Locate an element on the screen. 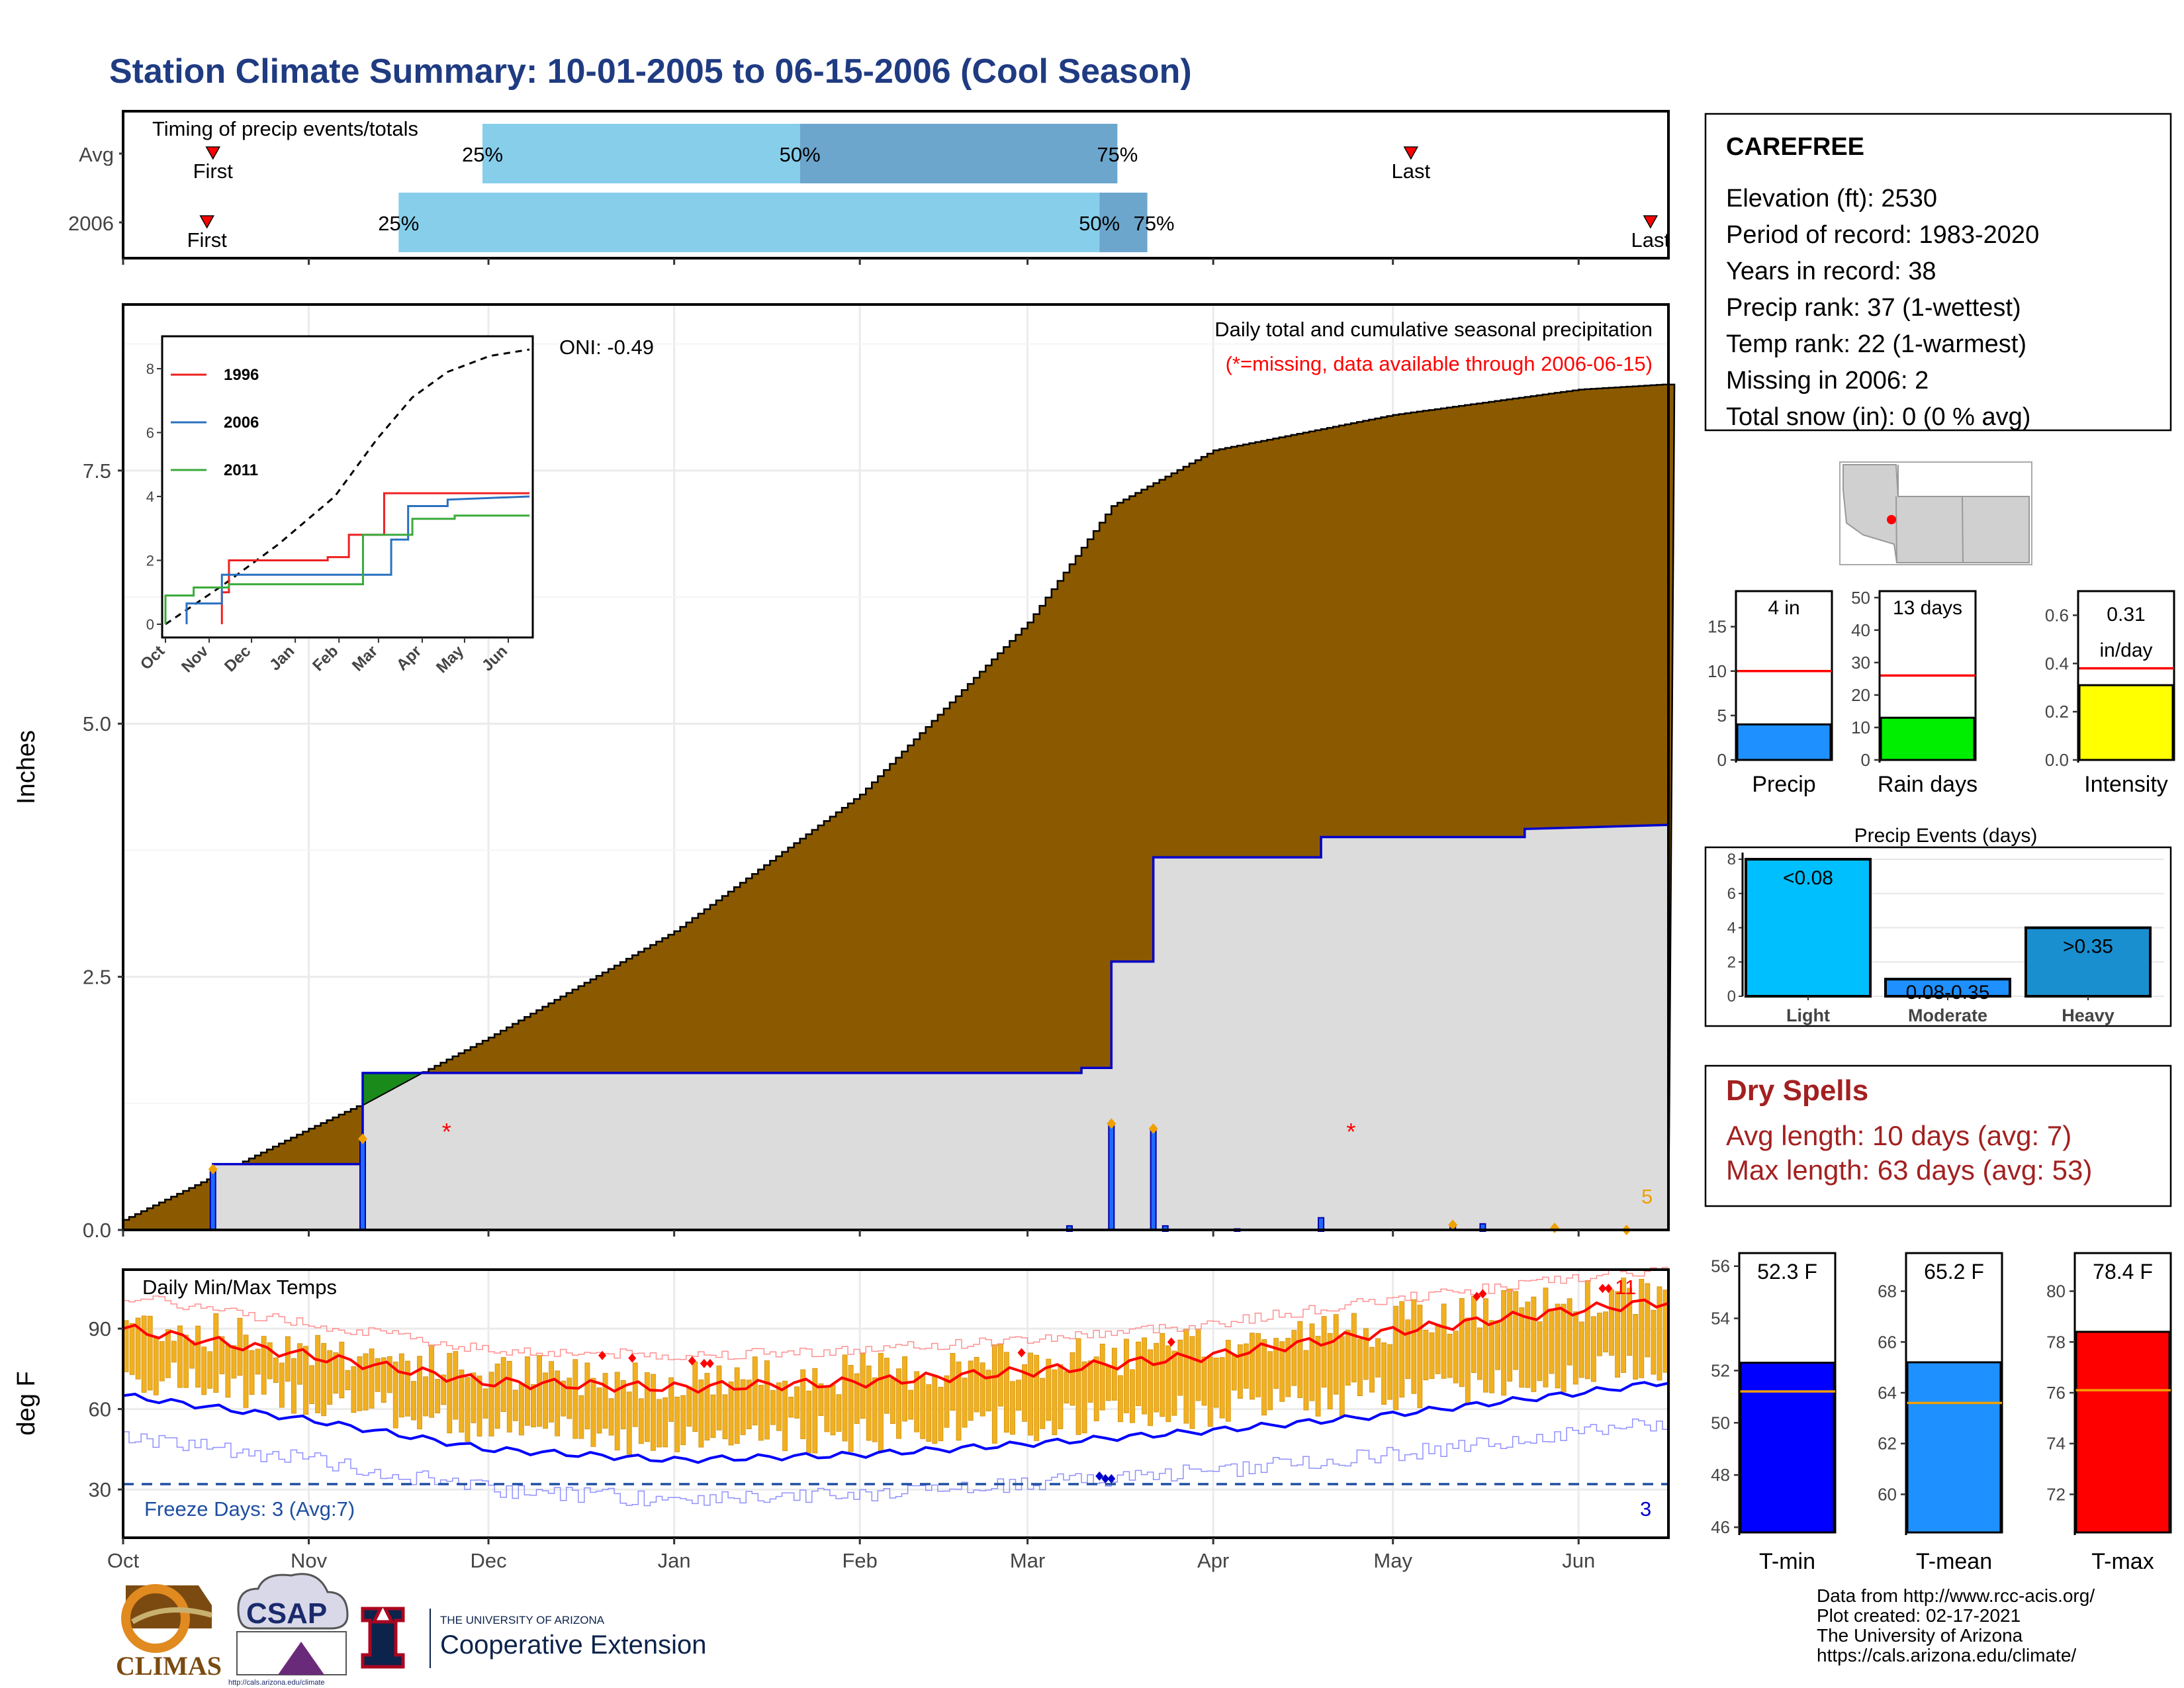 This screenshot has width=2184, height=1688. freeze-day-marker is located at coordinates (1105, 1478).